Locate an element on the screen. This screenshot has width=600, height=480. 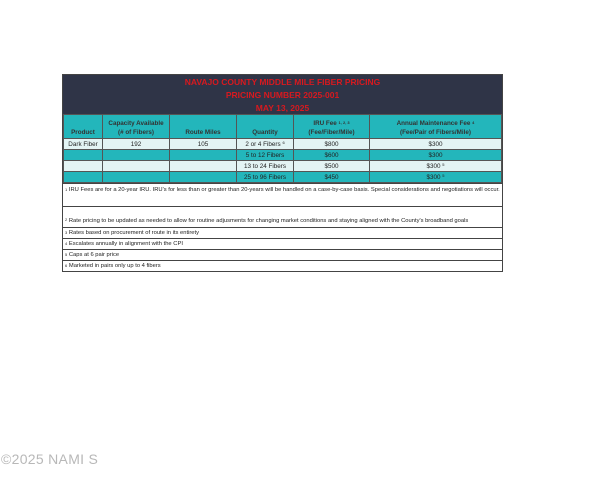
cell-iru: $600 is located at coordinates (331, 155).